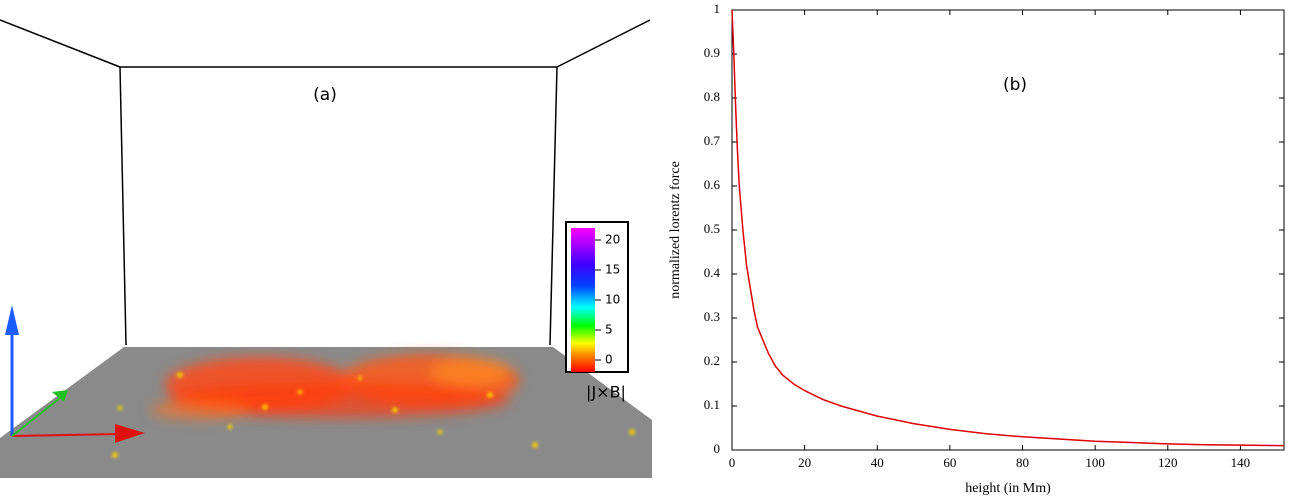 Image resolution: width=1292 pixels, height=500 pixels. What do you see at coordinates (325, 95) in the screenshot?
I see `panel-label: (a)` at bounding box center [325, 95].